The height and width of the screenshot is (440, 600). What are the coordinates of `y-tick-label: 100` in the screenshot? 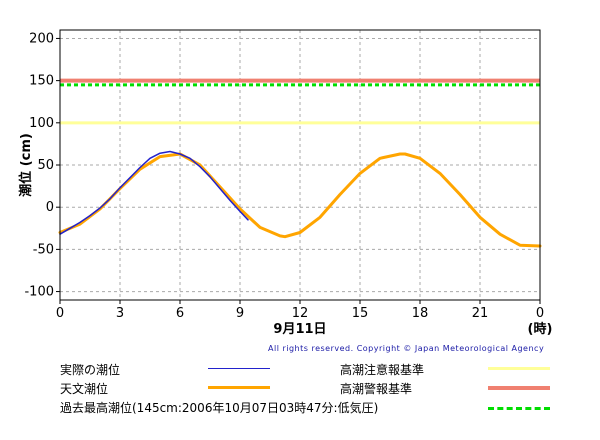 It's located at (41, 123).